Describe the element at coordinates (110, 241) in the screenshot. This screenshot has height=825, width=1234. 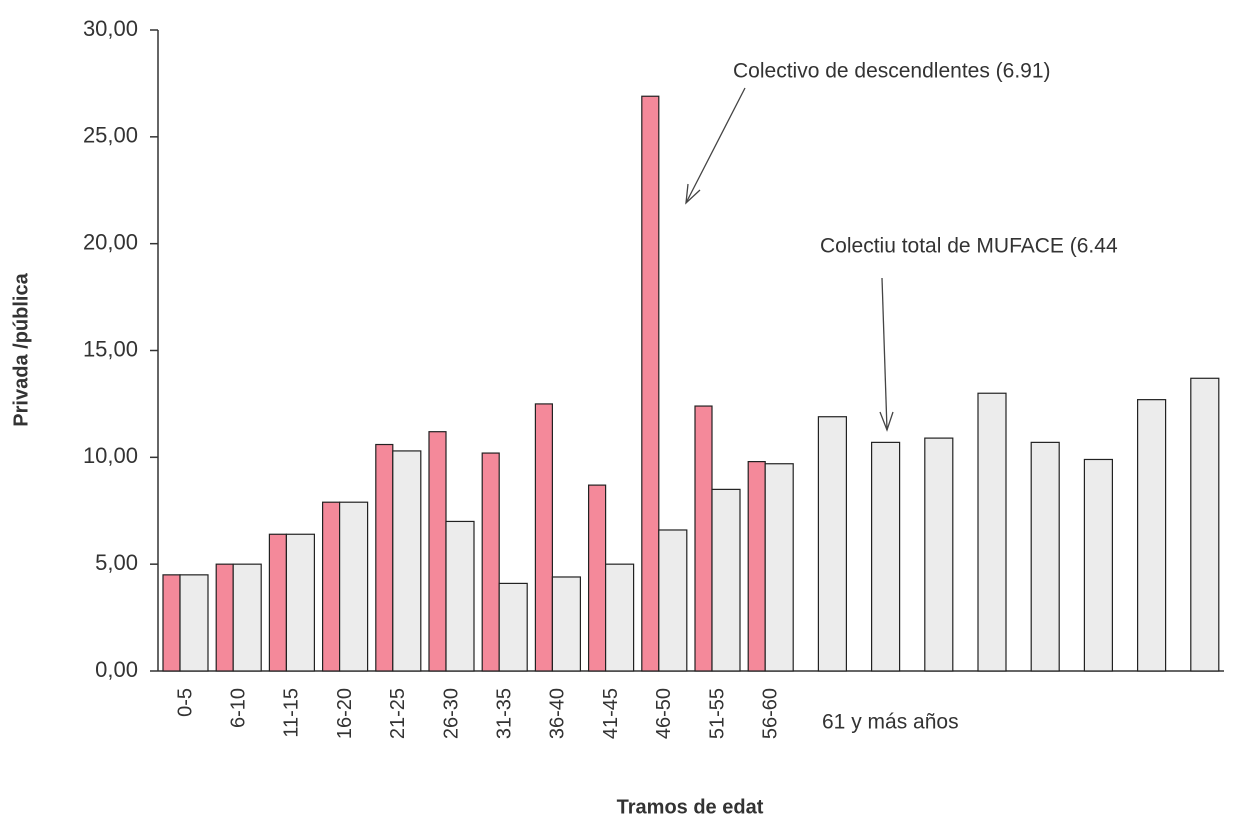
I see `y-tick-label: 20,00` at that location.